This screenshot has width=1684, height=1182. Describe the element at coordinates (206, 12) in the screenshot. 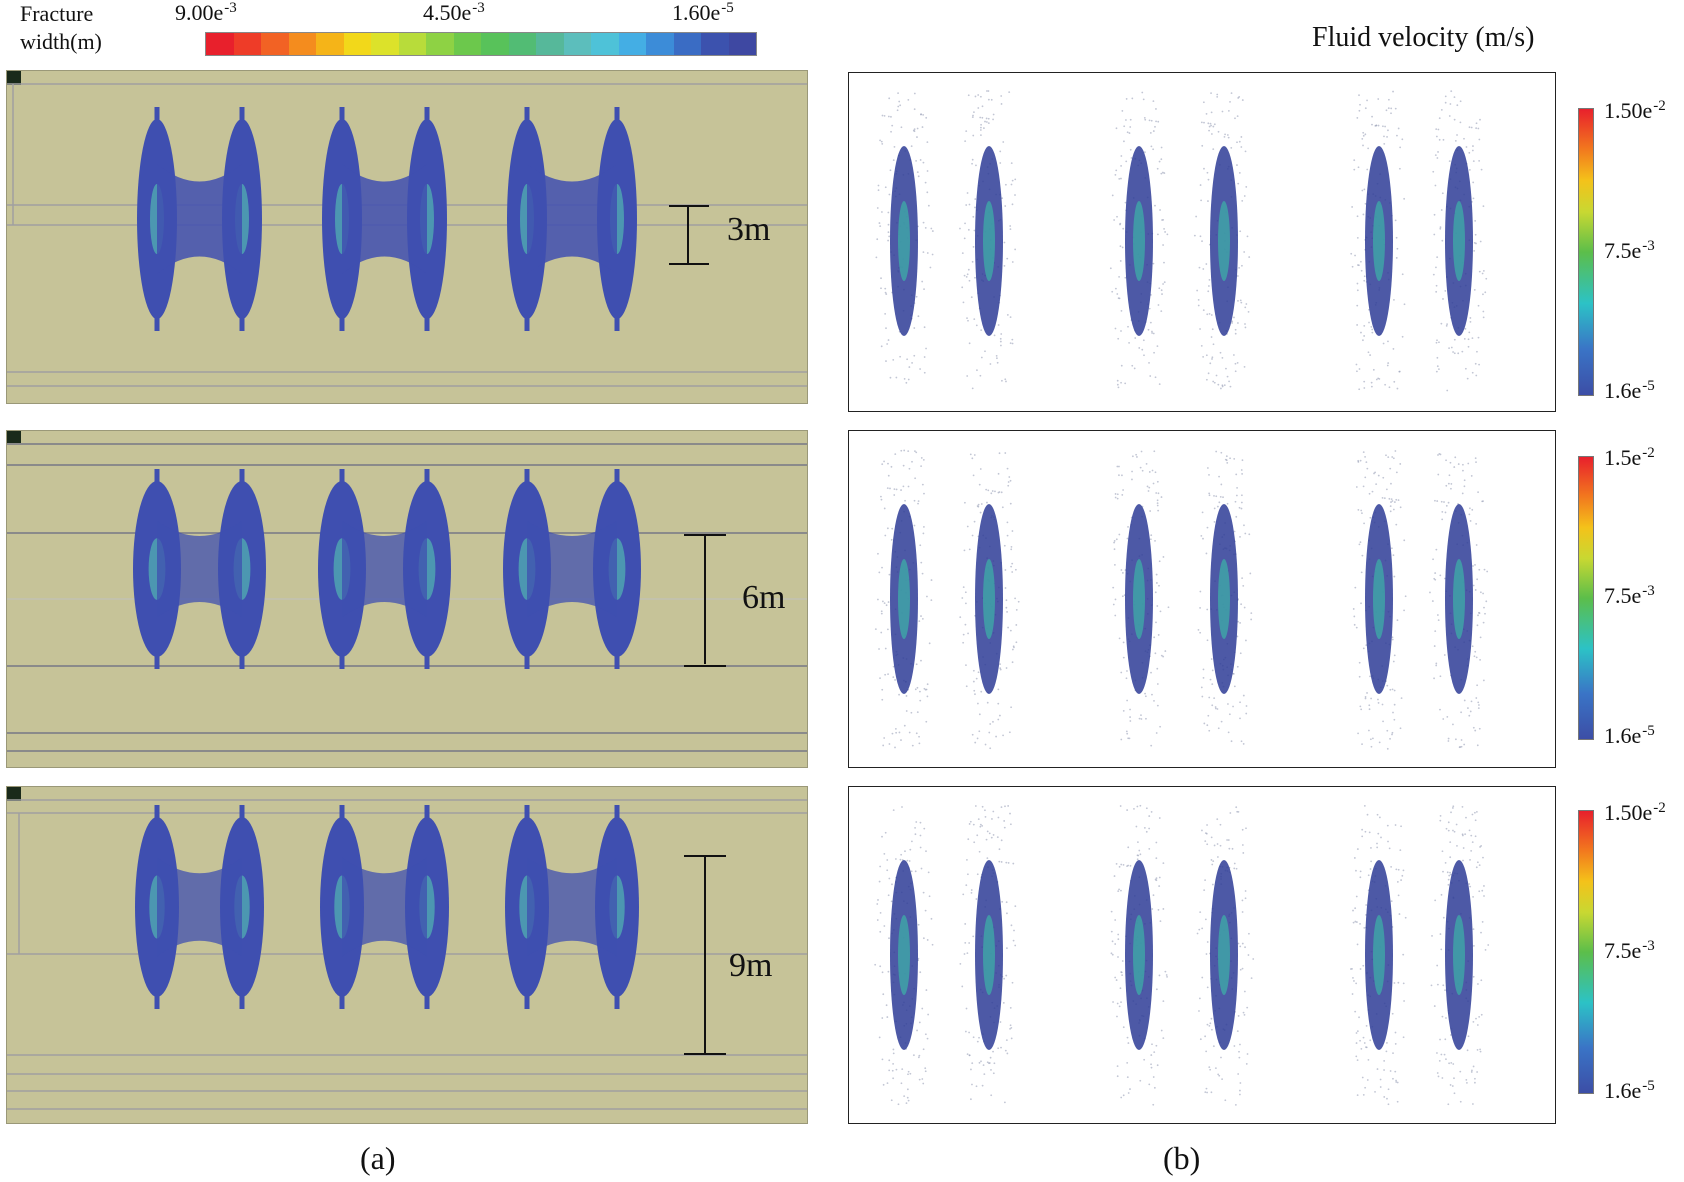

I see `legend-max-label: 9.00e-3` at that location.